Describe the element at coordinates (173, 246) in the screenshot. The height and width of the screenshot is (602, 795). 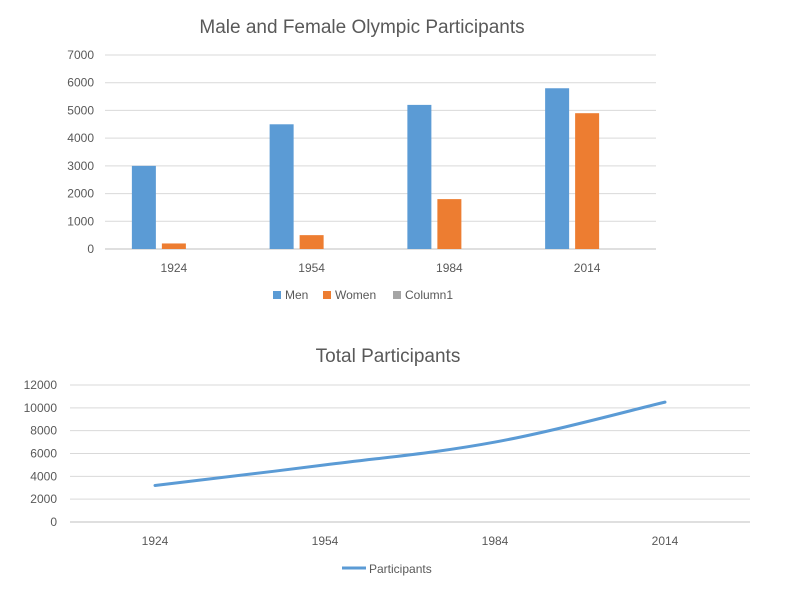
I see `bar-women-1924` at that location.